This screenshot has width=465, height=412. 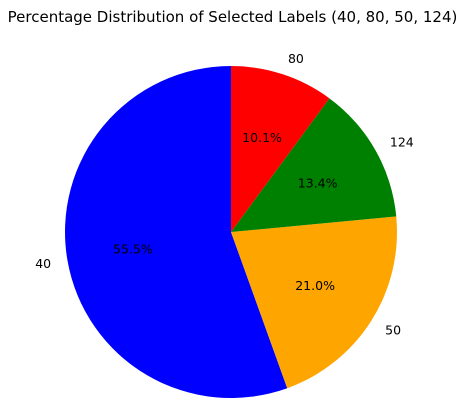 What do you see at coordinates (296, 58) in the screenshot?
I see `category-label-80: 80` at bounding box center [296, 58].